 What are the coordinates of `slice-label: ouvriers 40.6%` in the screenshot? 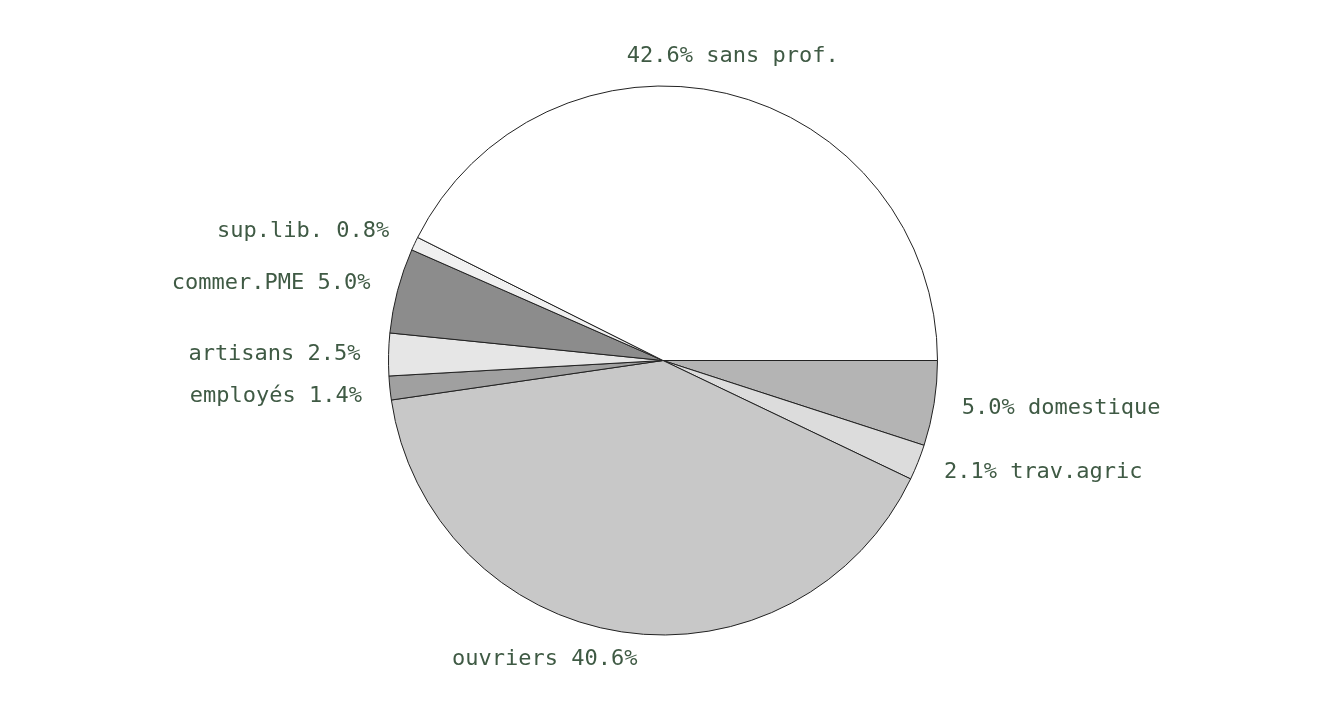 It's located at (545, 658).